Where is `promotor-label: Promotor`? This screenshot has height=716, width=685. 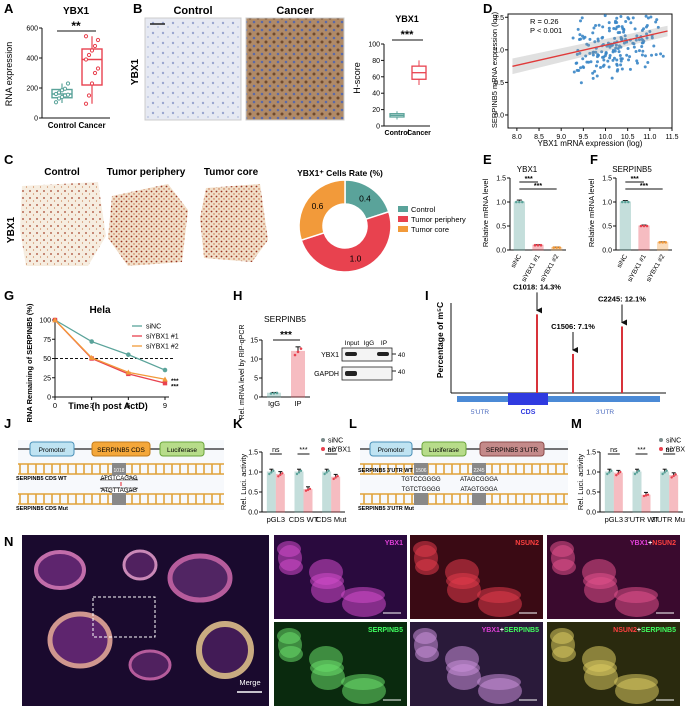 promotor-label: Promotor is located at coordinates (53, 450).